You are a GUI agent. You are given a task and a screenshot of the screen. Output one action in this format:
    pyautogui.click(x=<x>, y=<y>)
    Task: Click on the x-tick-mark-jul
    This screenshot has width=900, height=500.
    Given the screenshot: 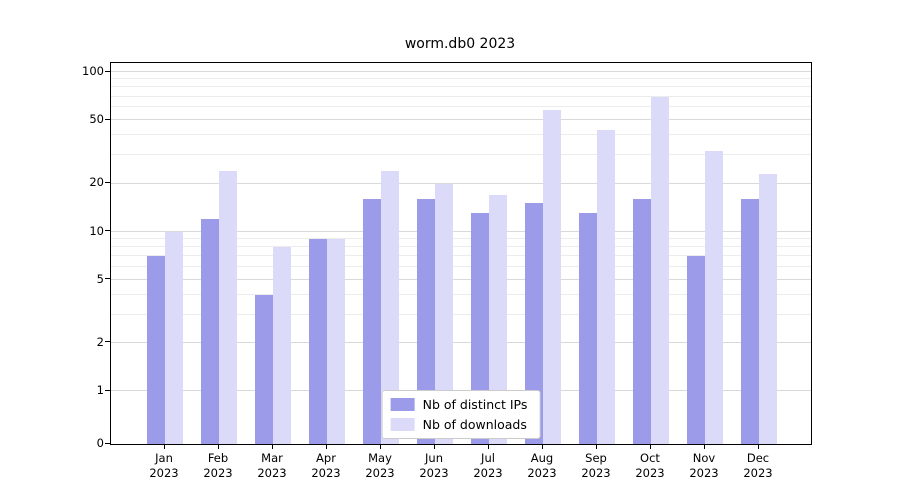 What is the action you would take?
    pyautogui.click(x=488, y=446)
    